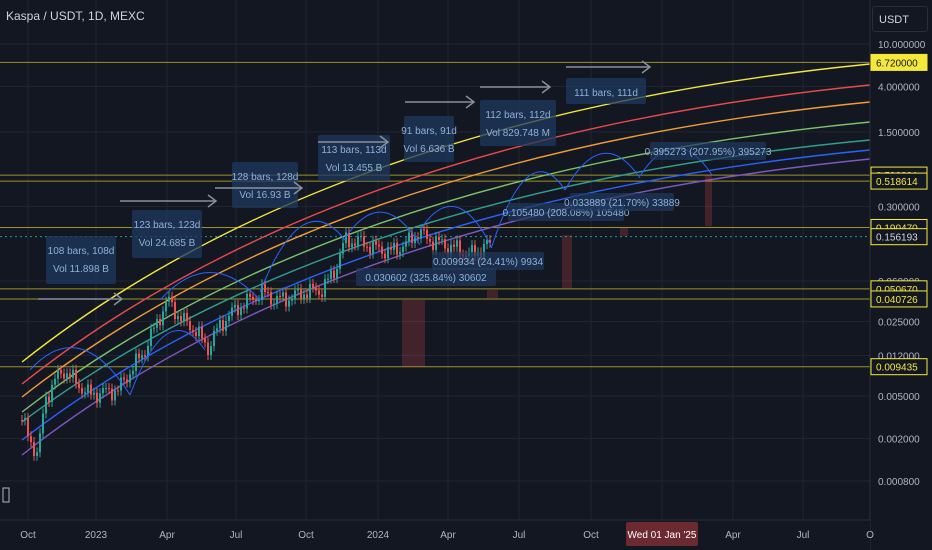  I want to click on measure-tag-text: 0.033889 (21.70%) 33889, so click(622, 203).